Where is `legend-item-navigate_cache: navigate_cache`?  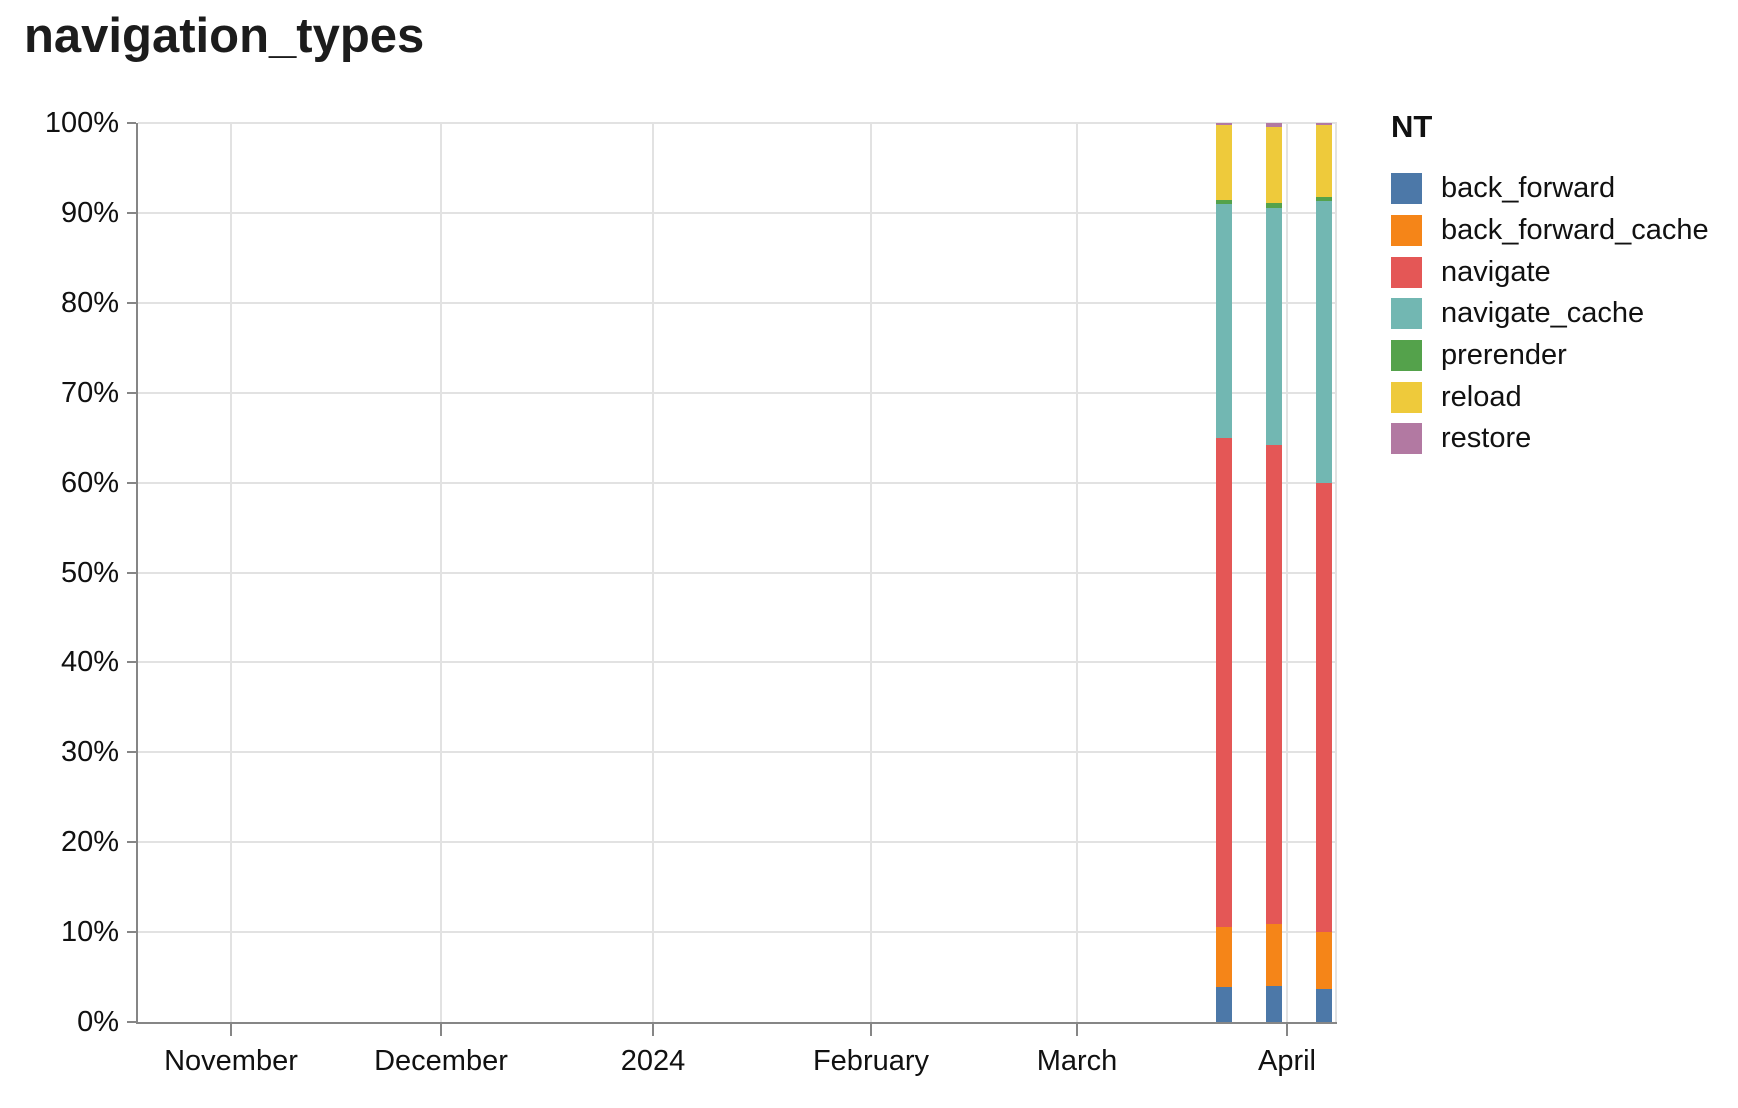 legend-item-navigate_cache: navigate_cache is located at coordinates (1550, 314).